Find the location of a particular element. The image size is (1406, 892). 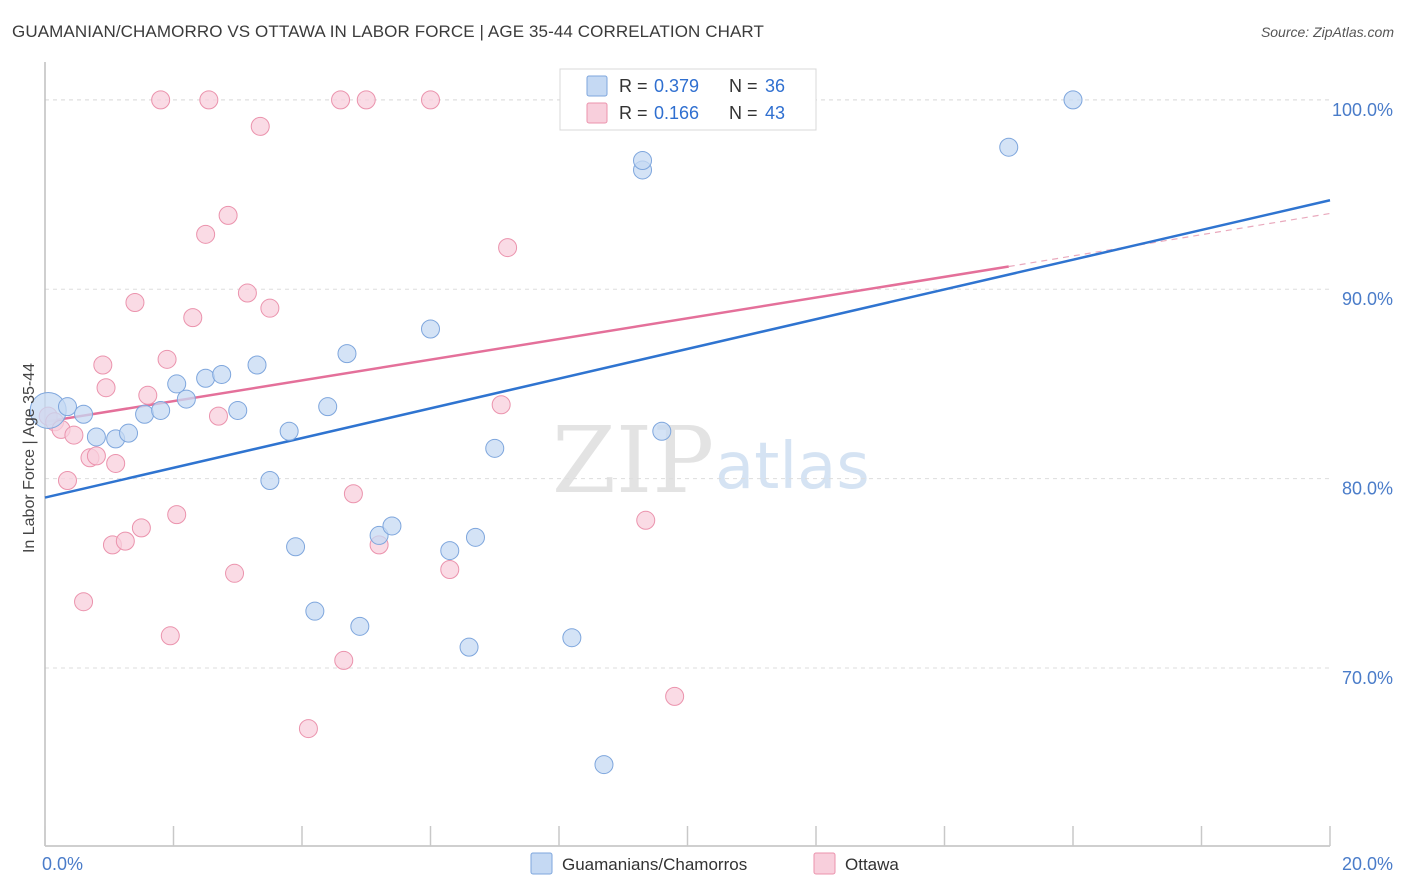

y-tick-label: 80.0% is located at coordinates (1367, 489).